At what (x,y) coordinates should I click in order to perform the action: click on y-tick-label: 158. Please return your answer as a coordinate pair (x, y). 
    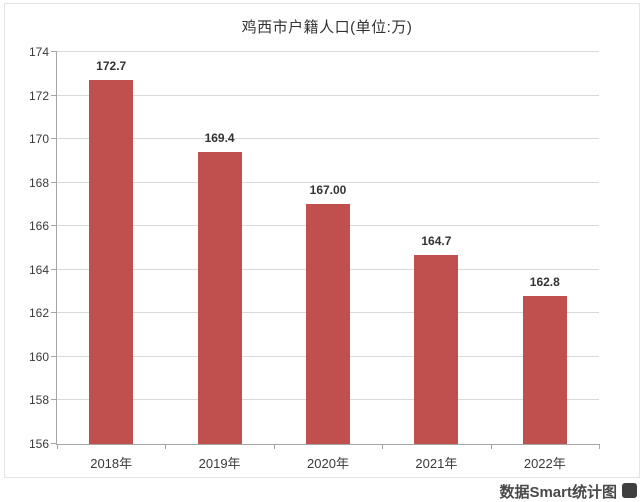
    Looking at the image, I should click on (38, 400).